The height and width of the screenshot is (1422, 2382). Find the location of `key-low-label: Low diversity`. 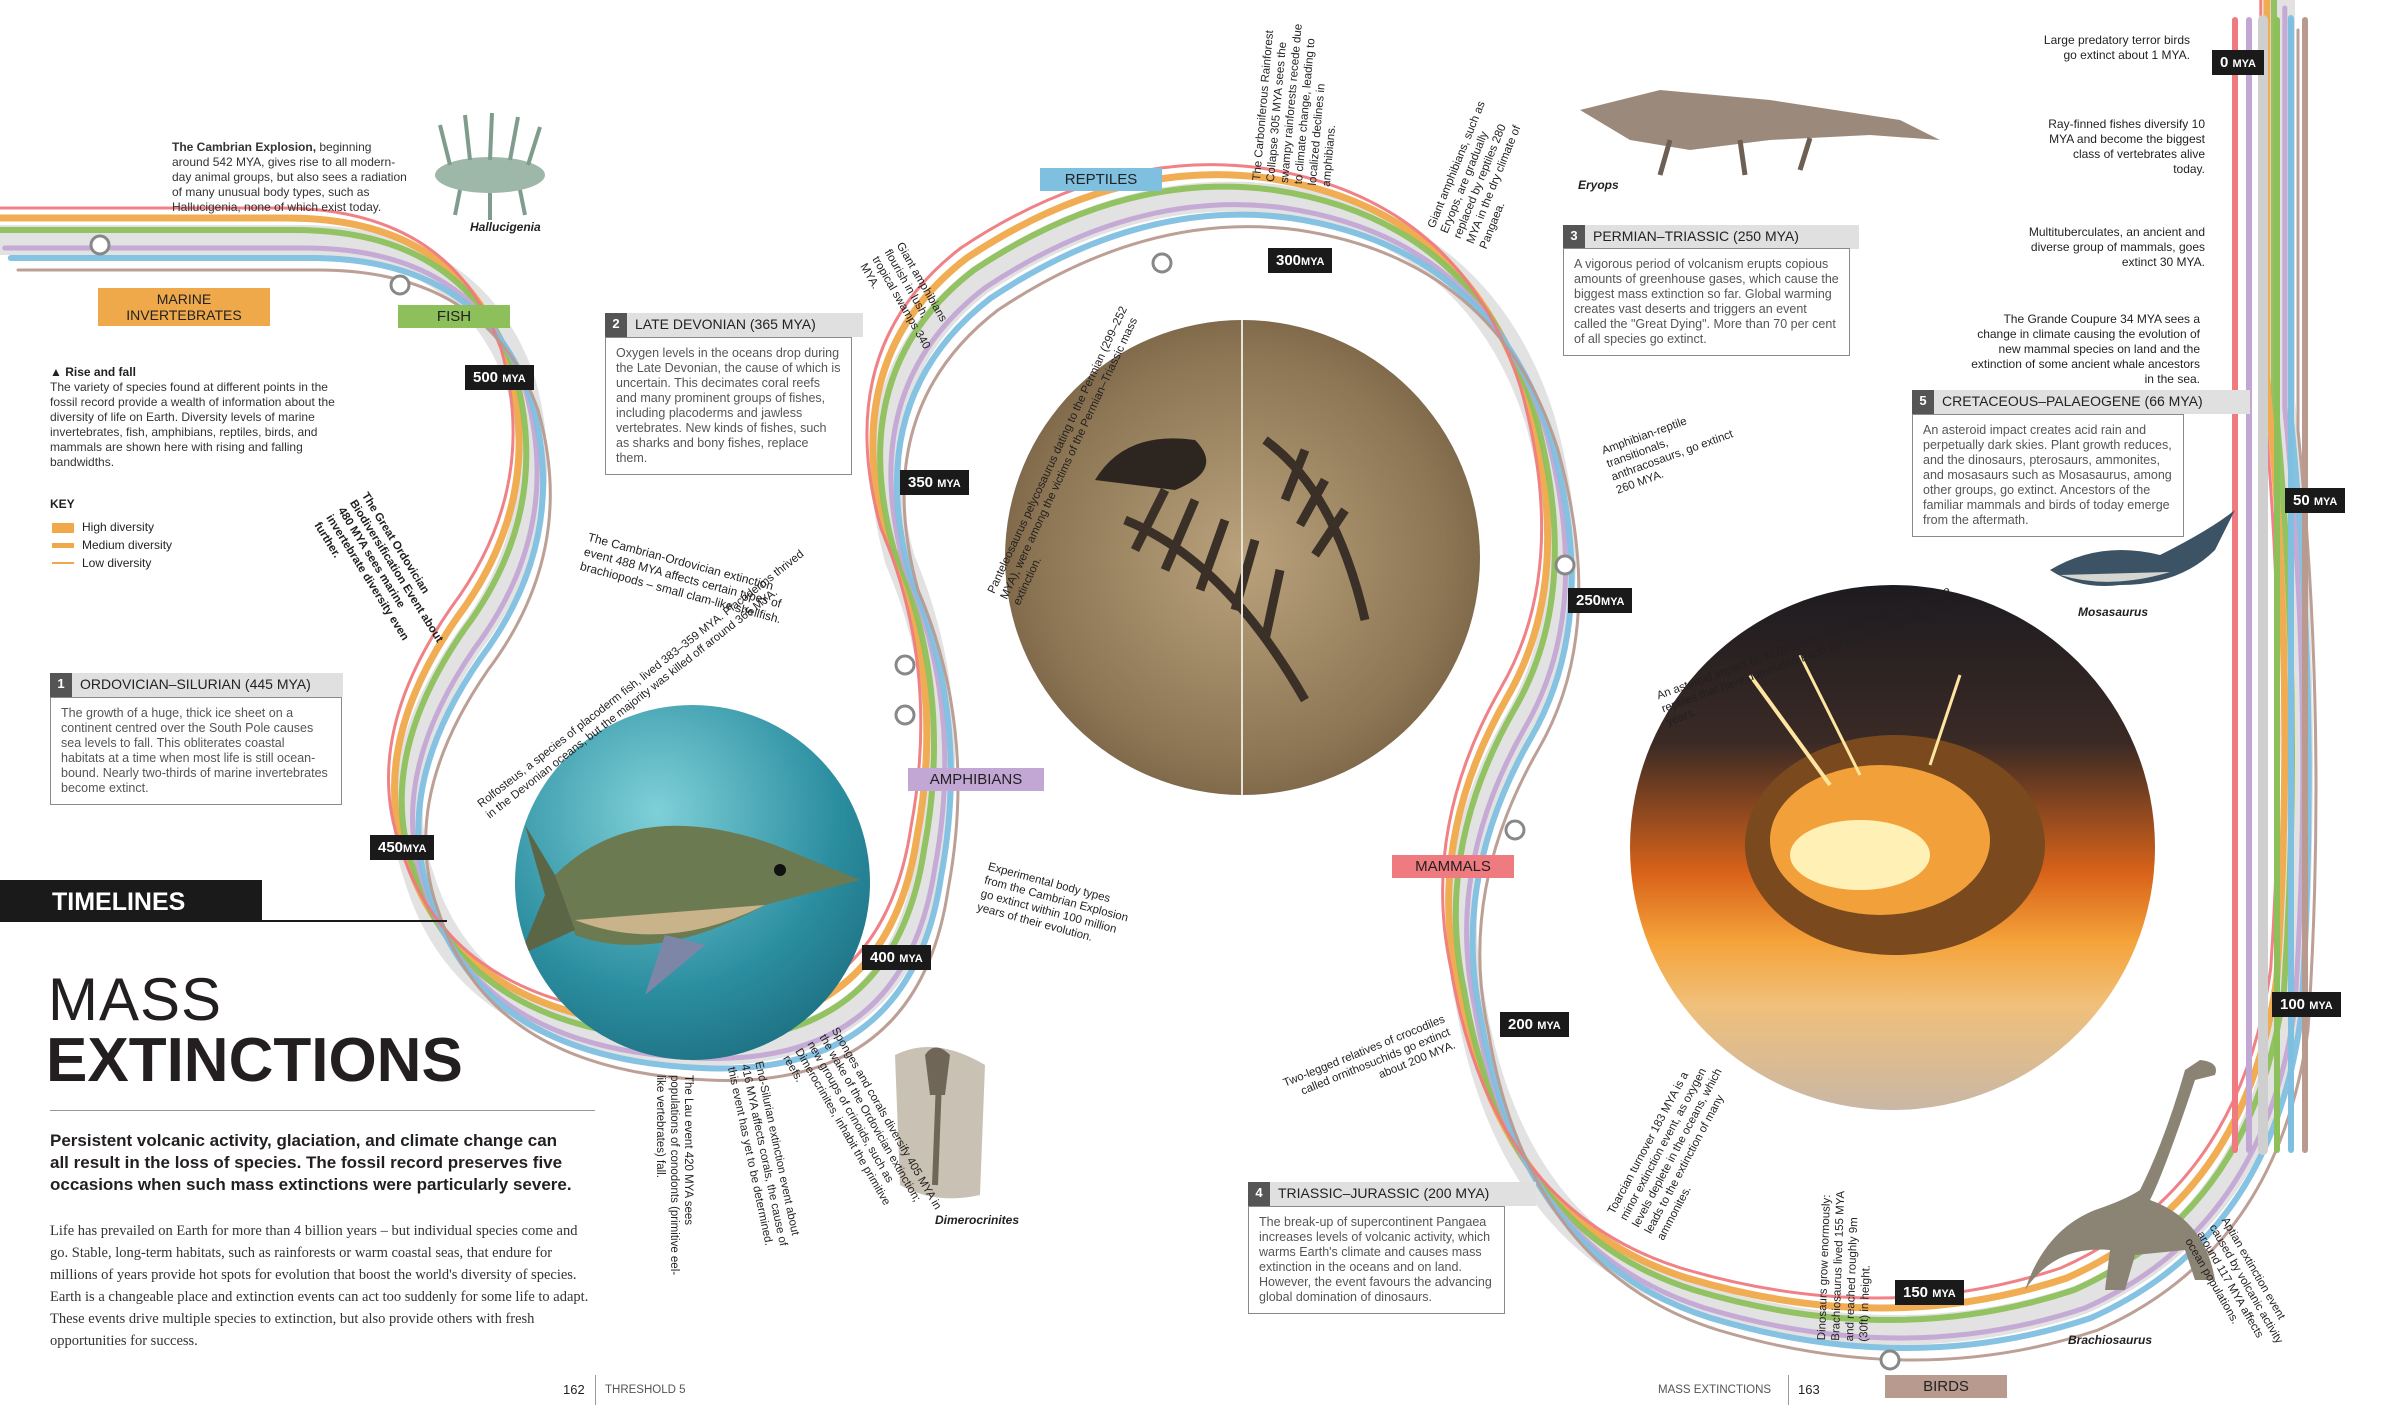

key-low-label: Low diversity is located at coordinates (117, 563).